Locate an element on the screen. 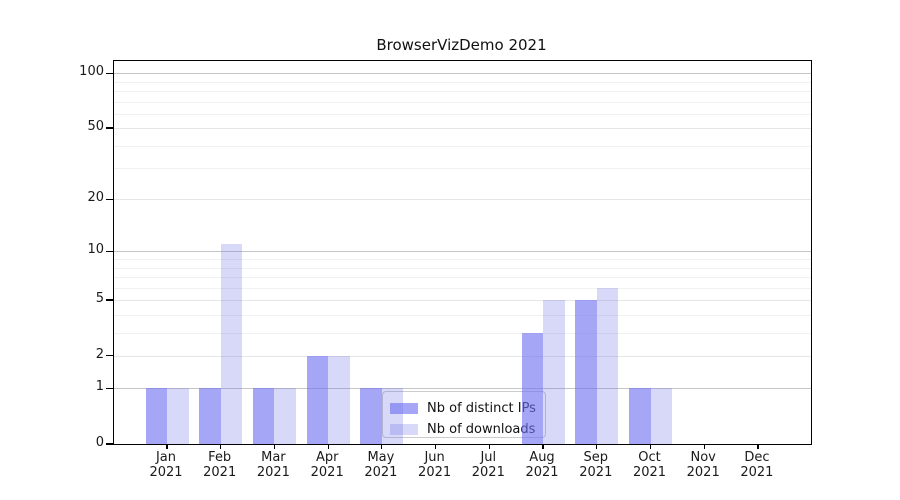 The height and width of the screenshot is (500, 900). x-tick-label: Jun 2021 is located at coordinates (435, 465).